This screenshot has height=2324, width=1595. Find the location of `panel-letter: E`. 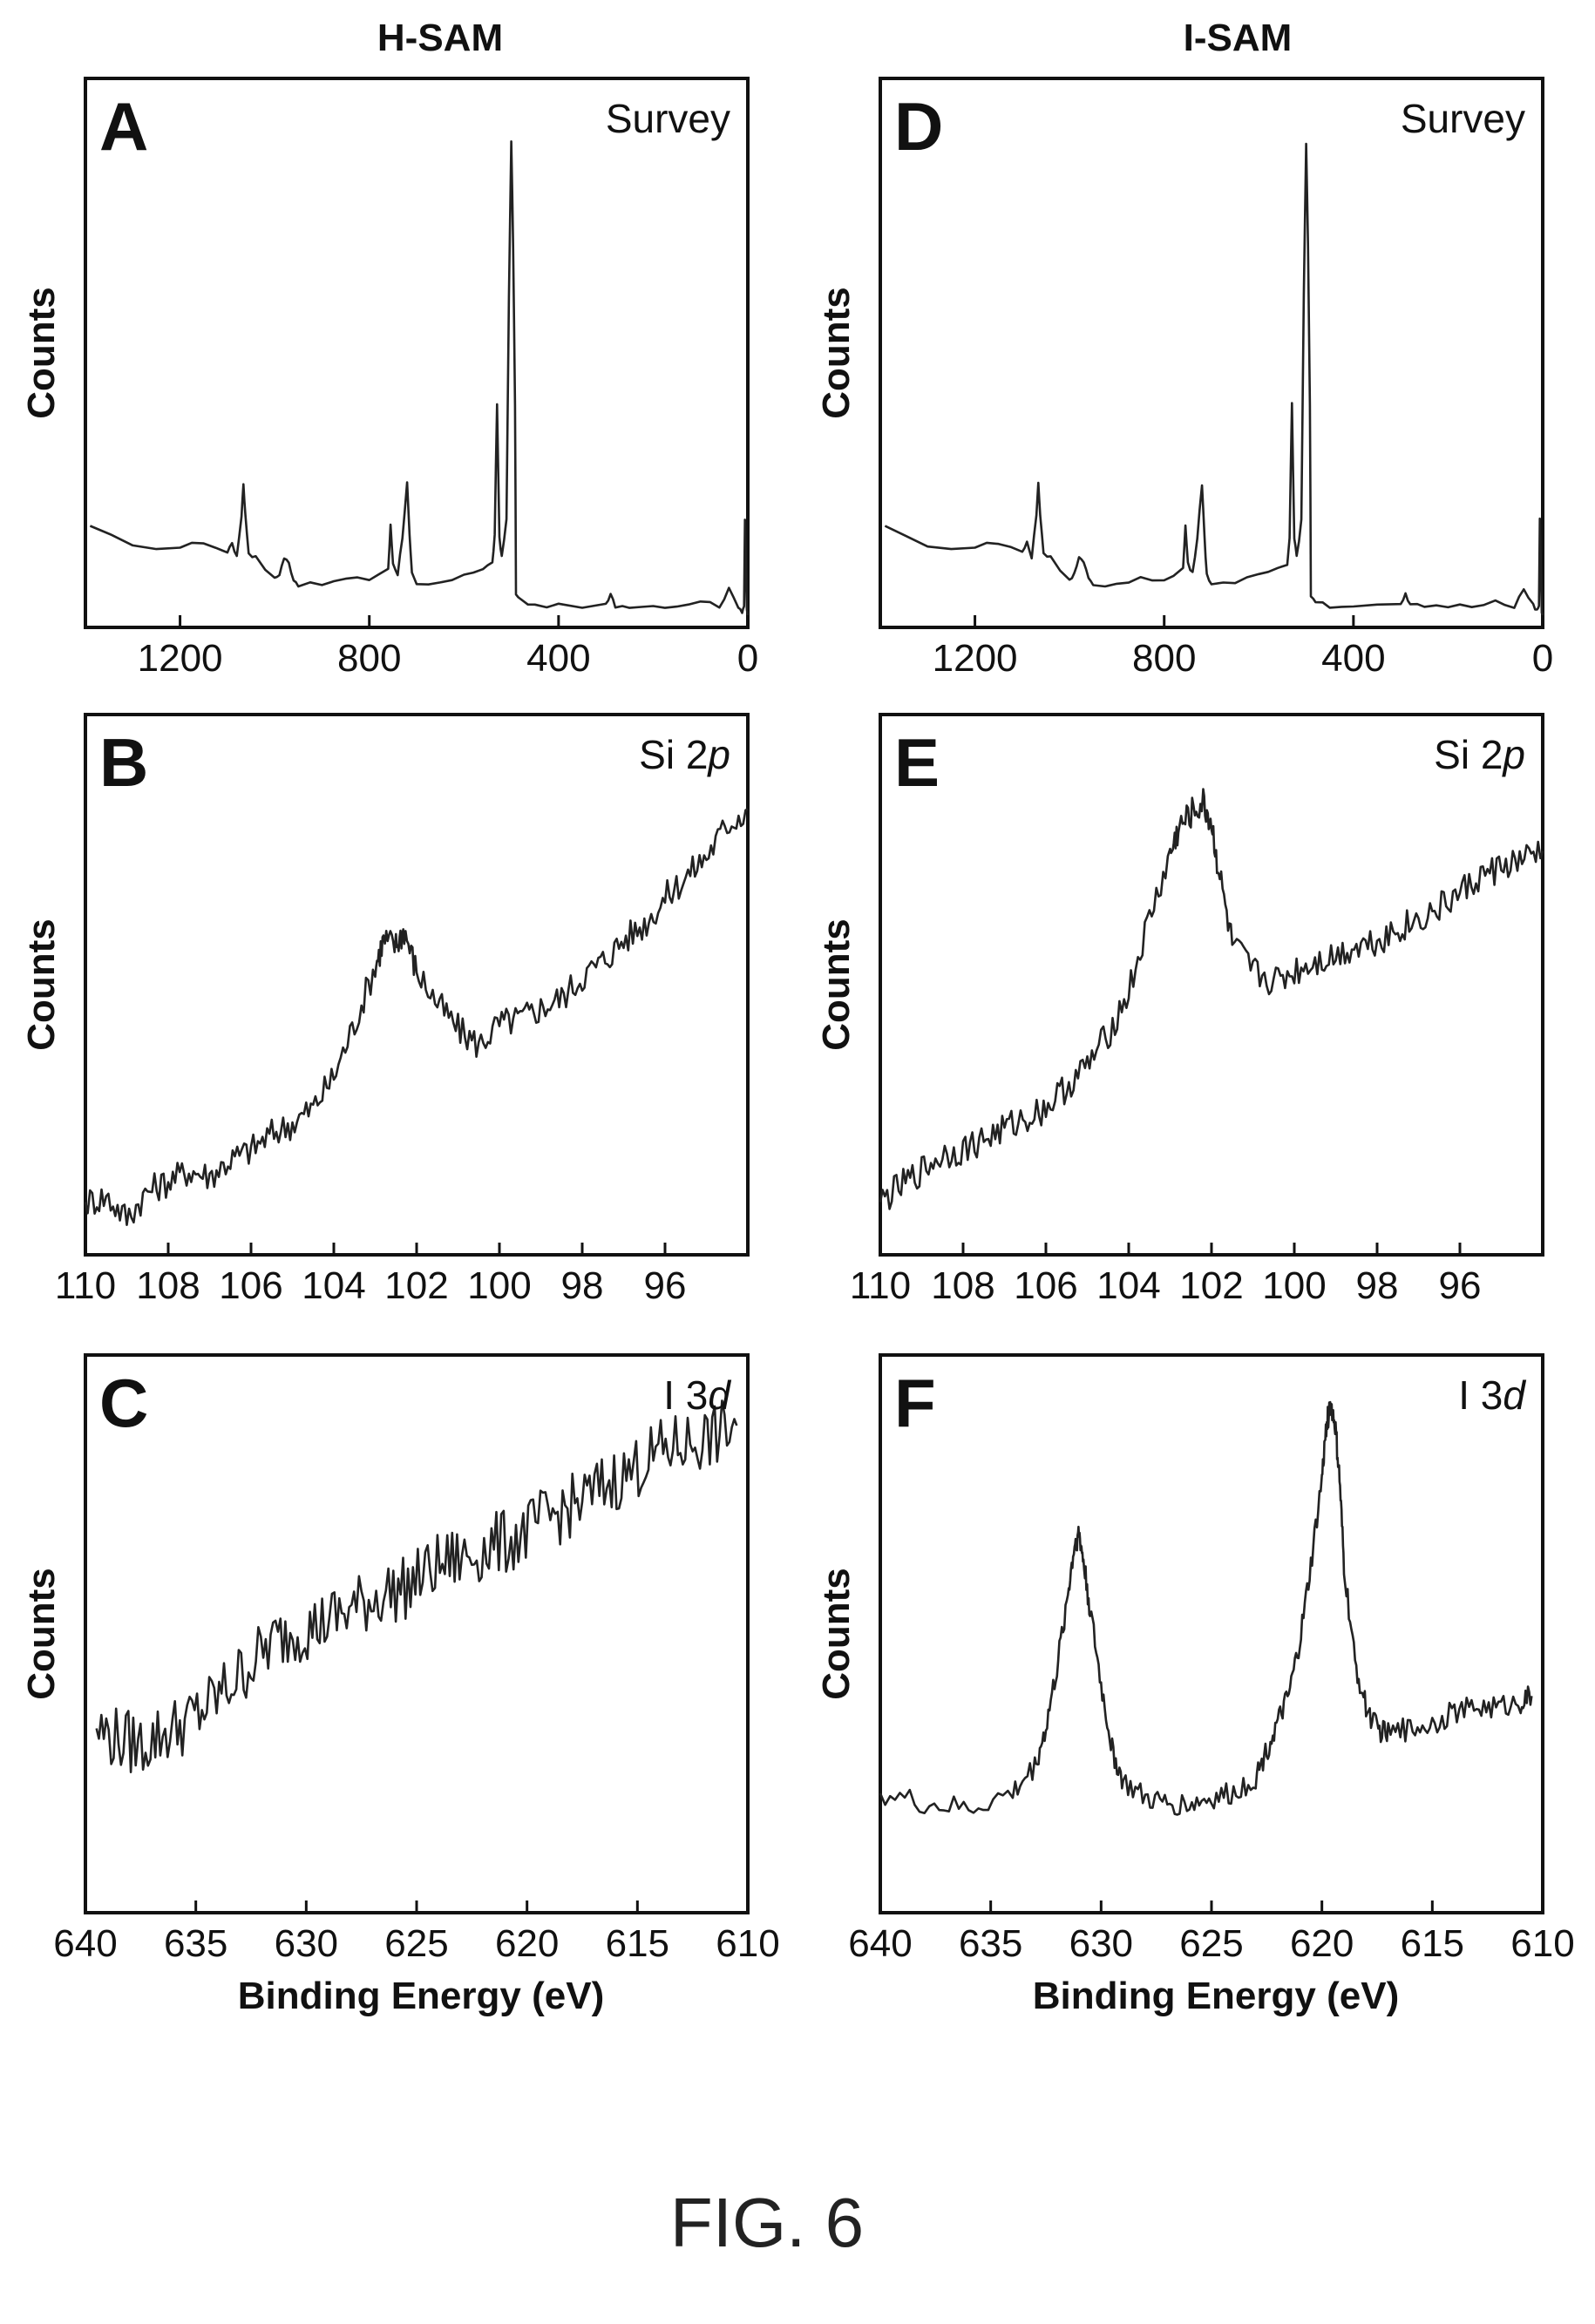

panel-letter: E is located at coordinates (917, 763).